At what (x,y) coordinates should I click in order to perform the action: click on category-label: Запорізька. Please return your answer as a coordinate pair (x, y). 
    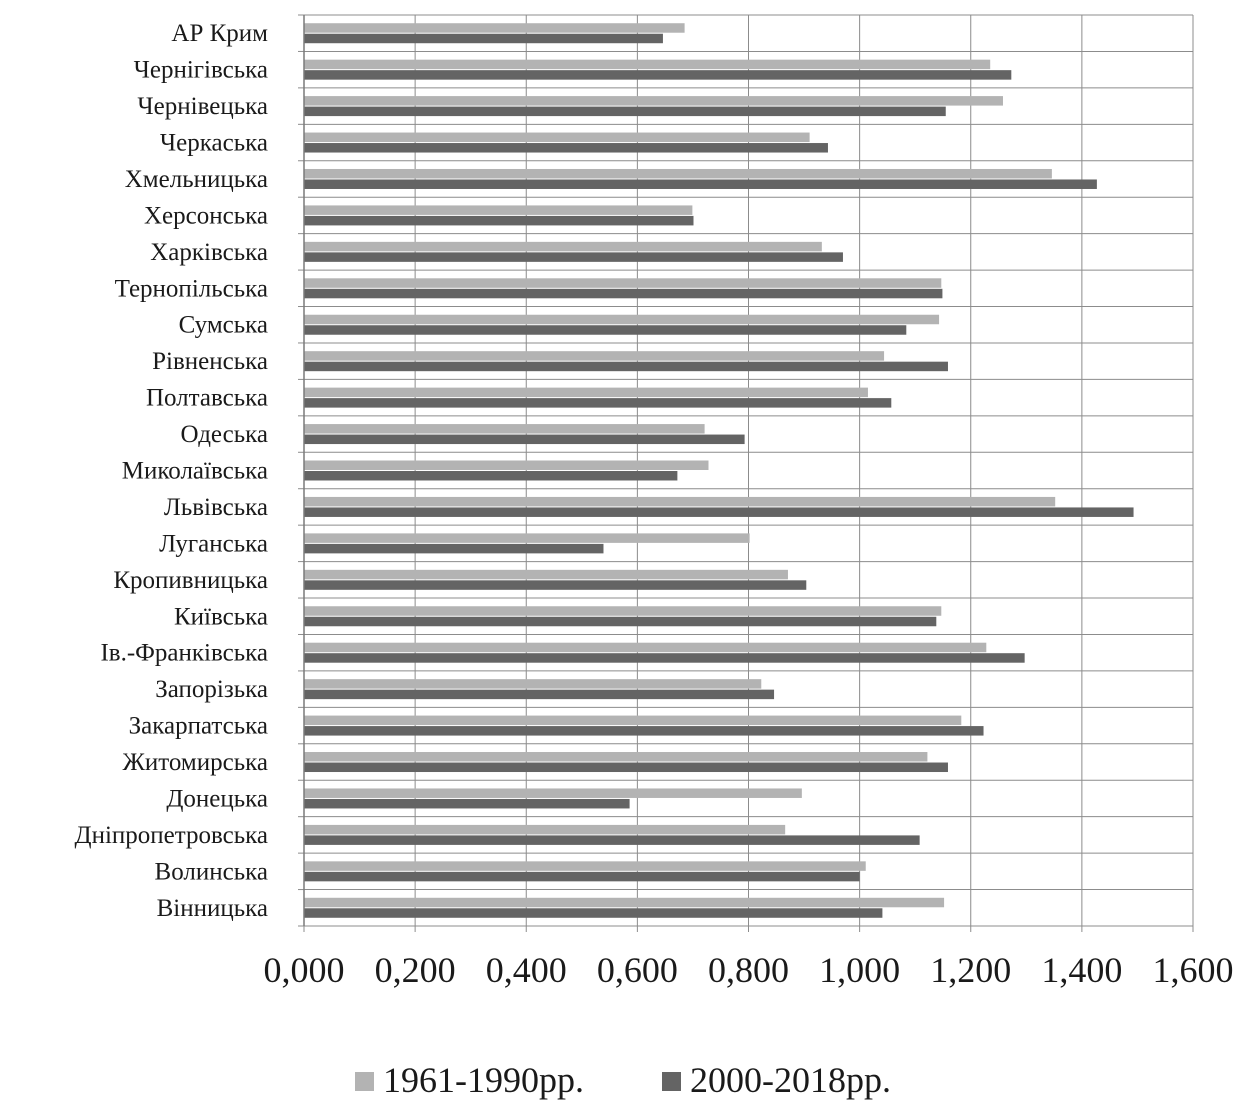
    Looking at the image, I should click on (211, 689).